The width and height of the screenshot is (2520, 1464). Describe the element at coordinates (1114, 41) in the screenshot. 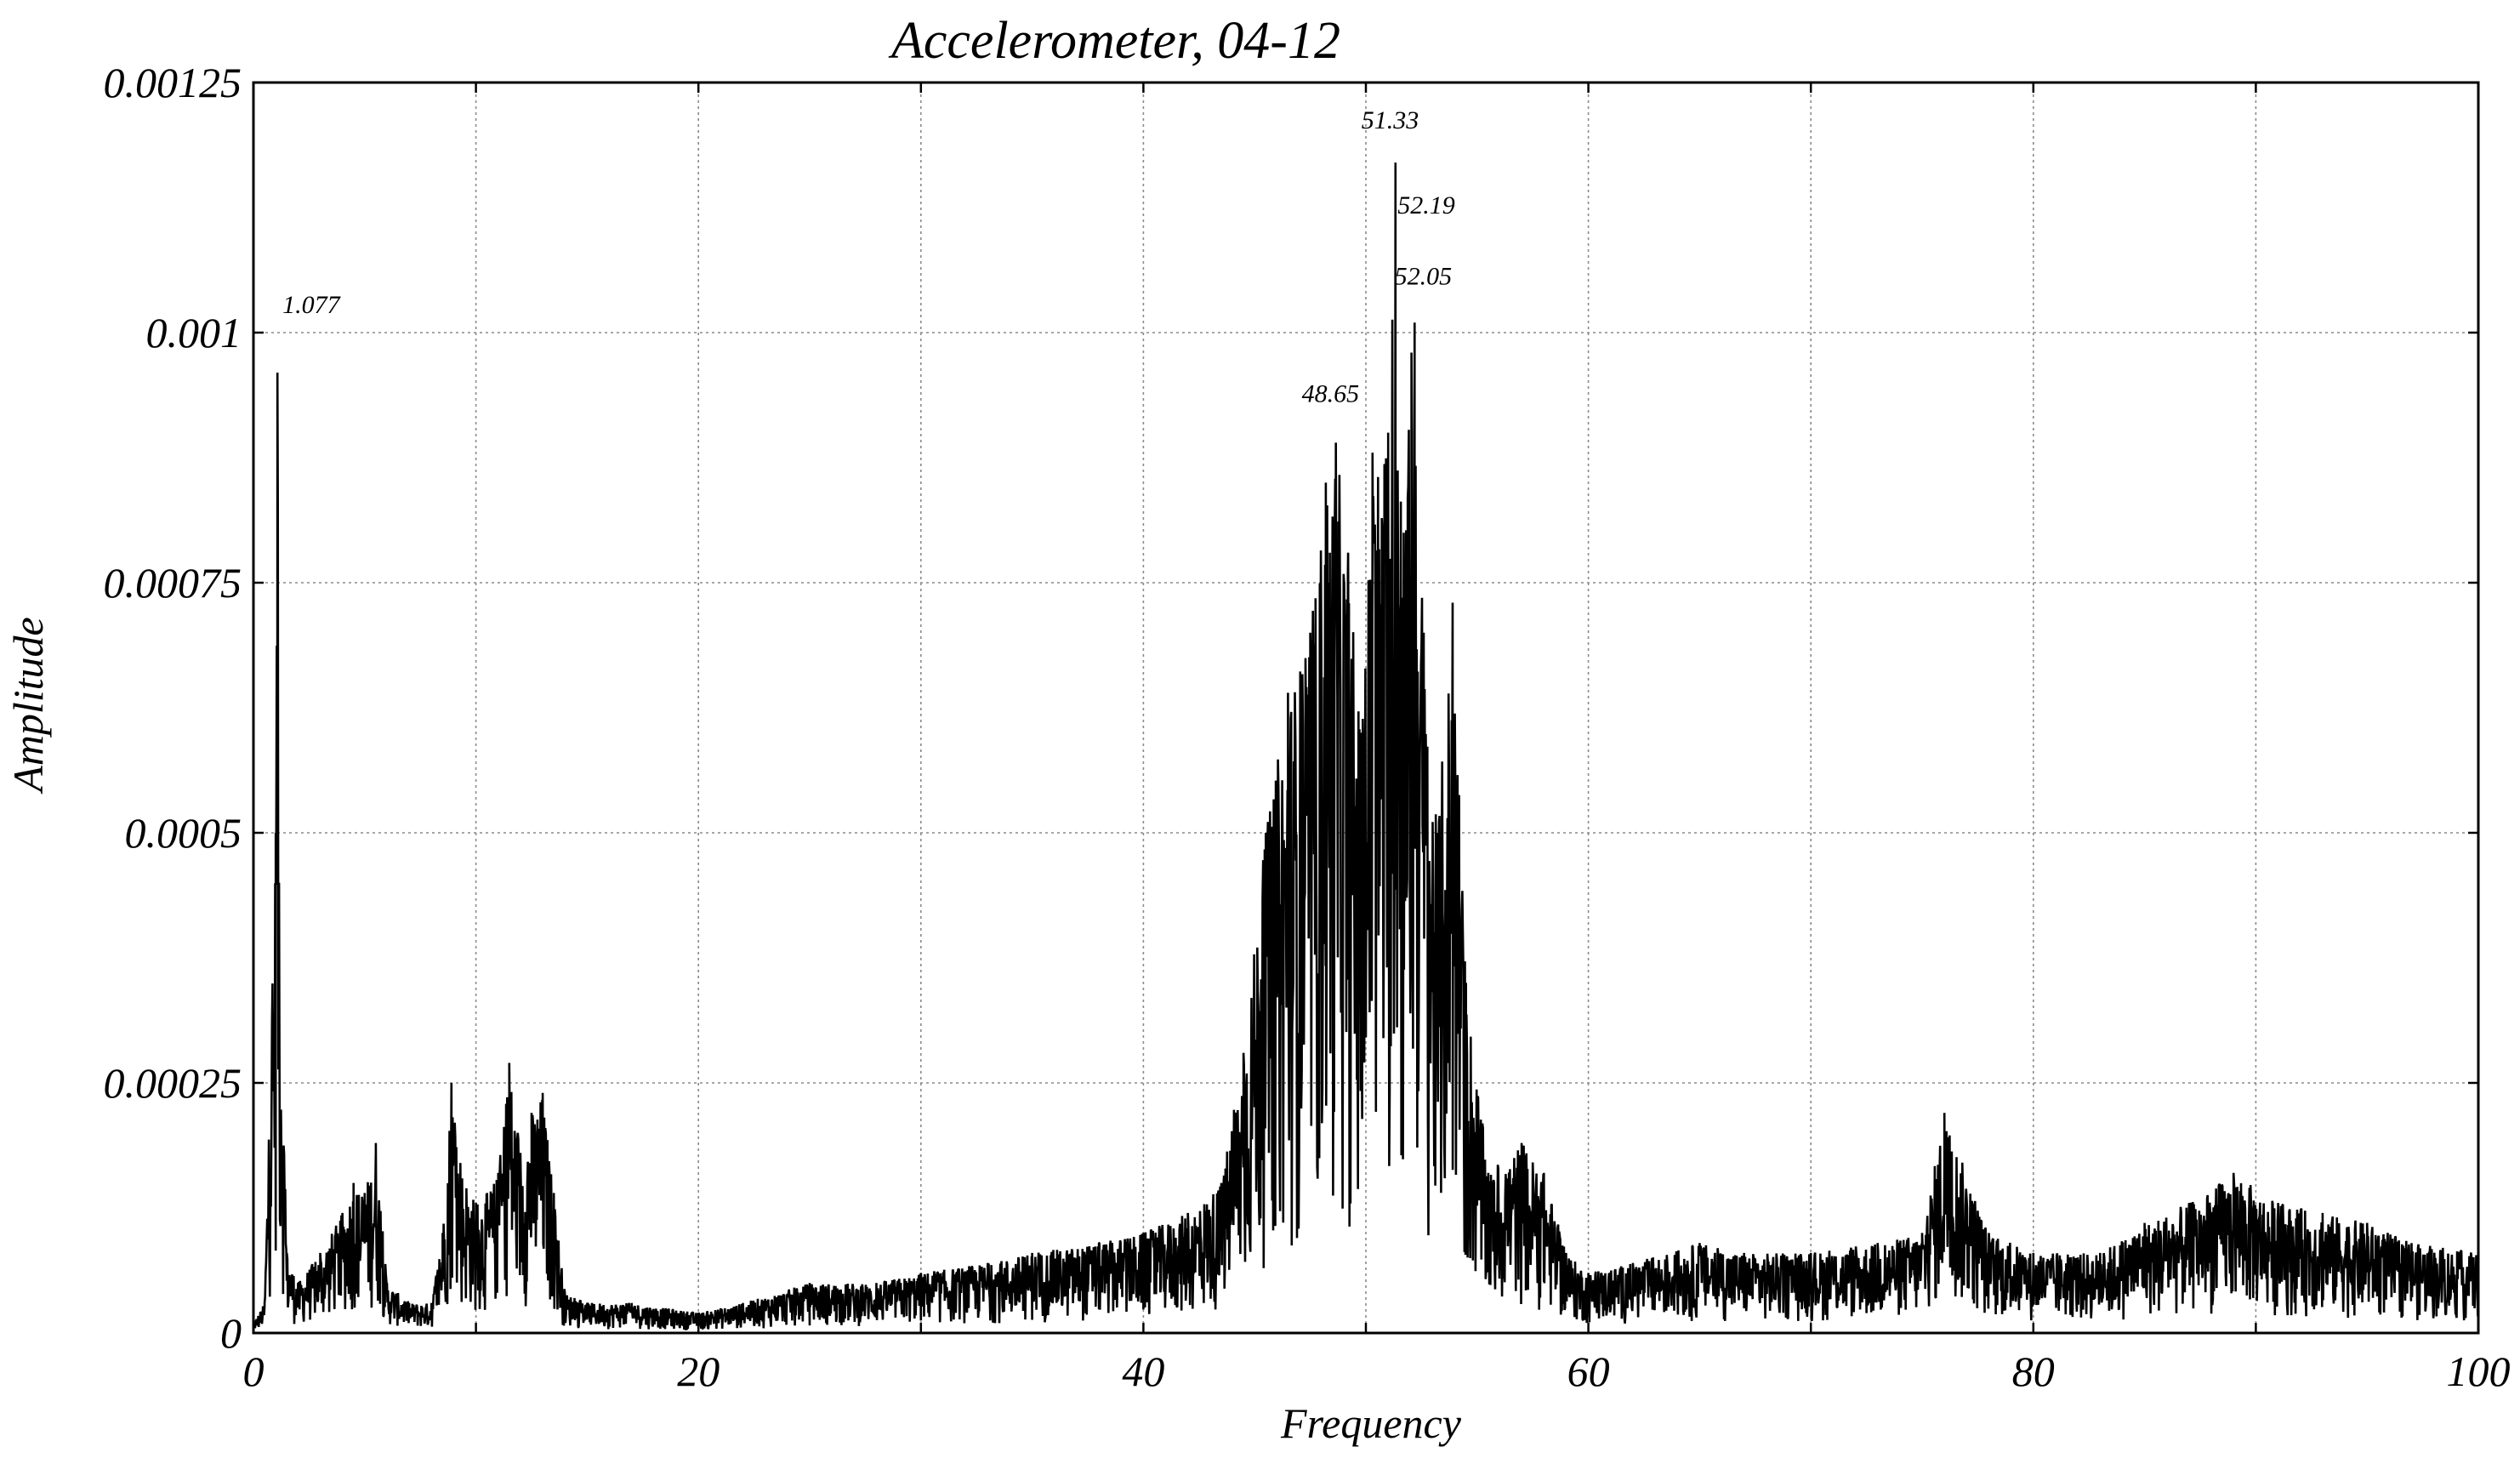

I see `chart-title: Accelerometer, 04-12` at that location.